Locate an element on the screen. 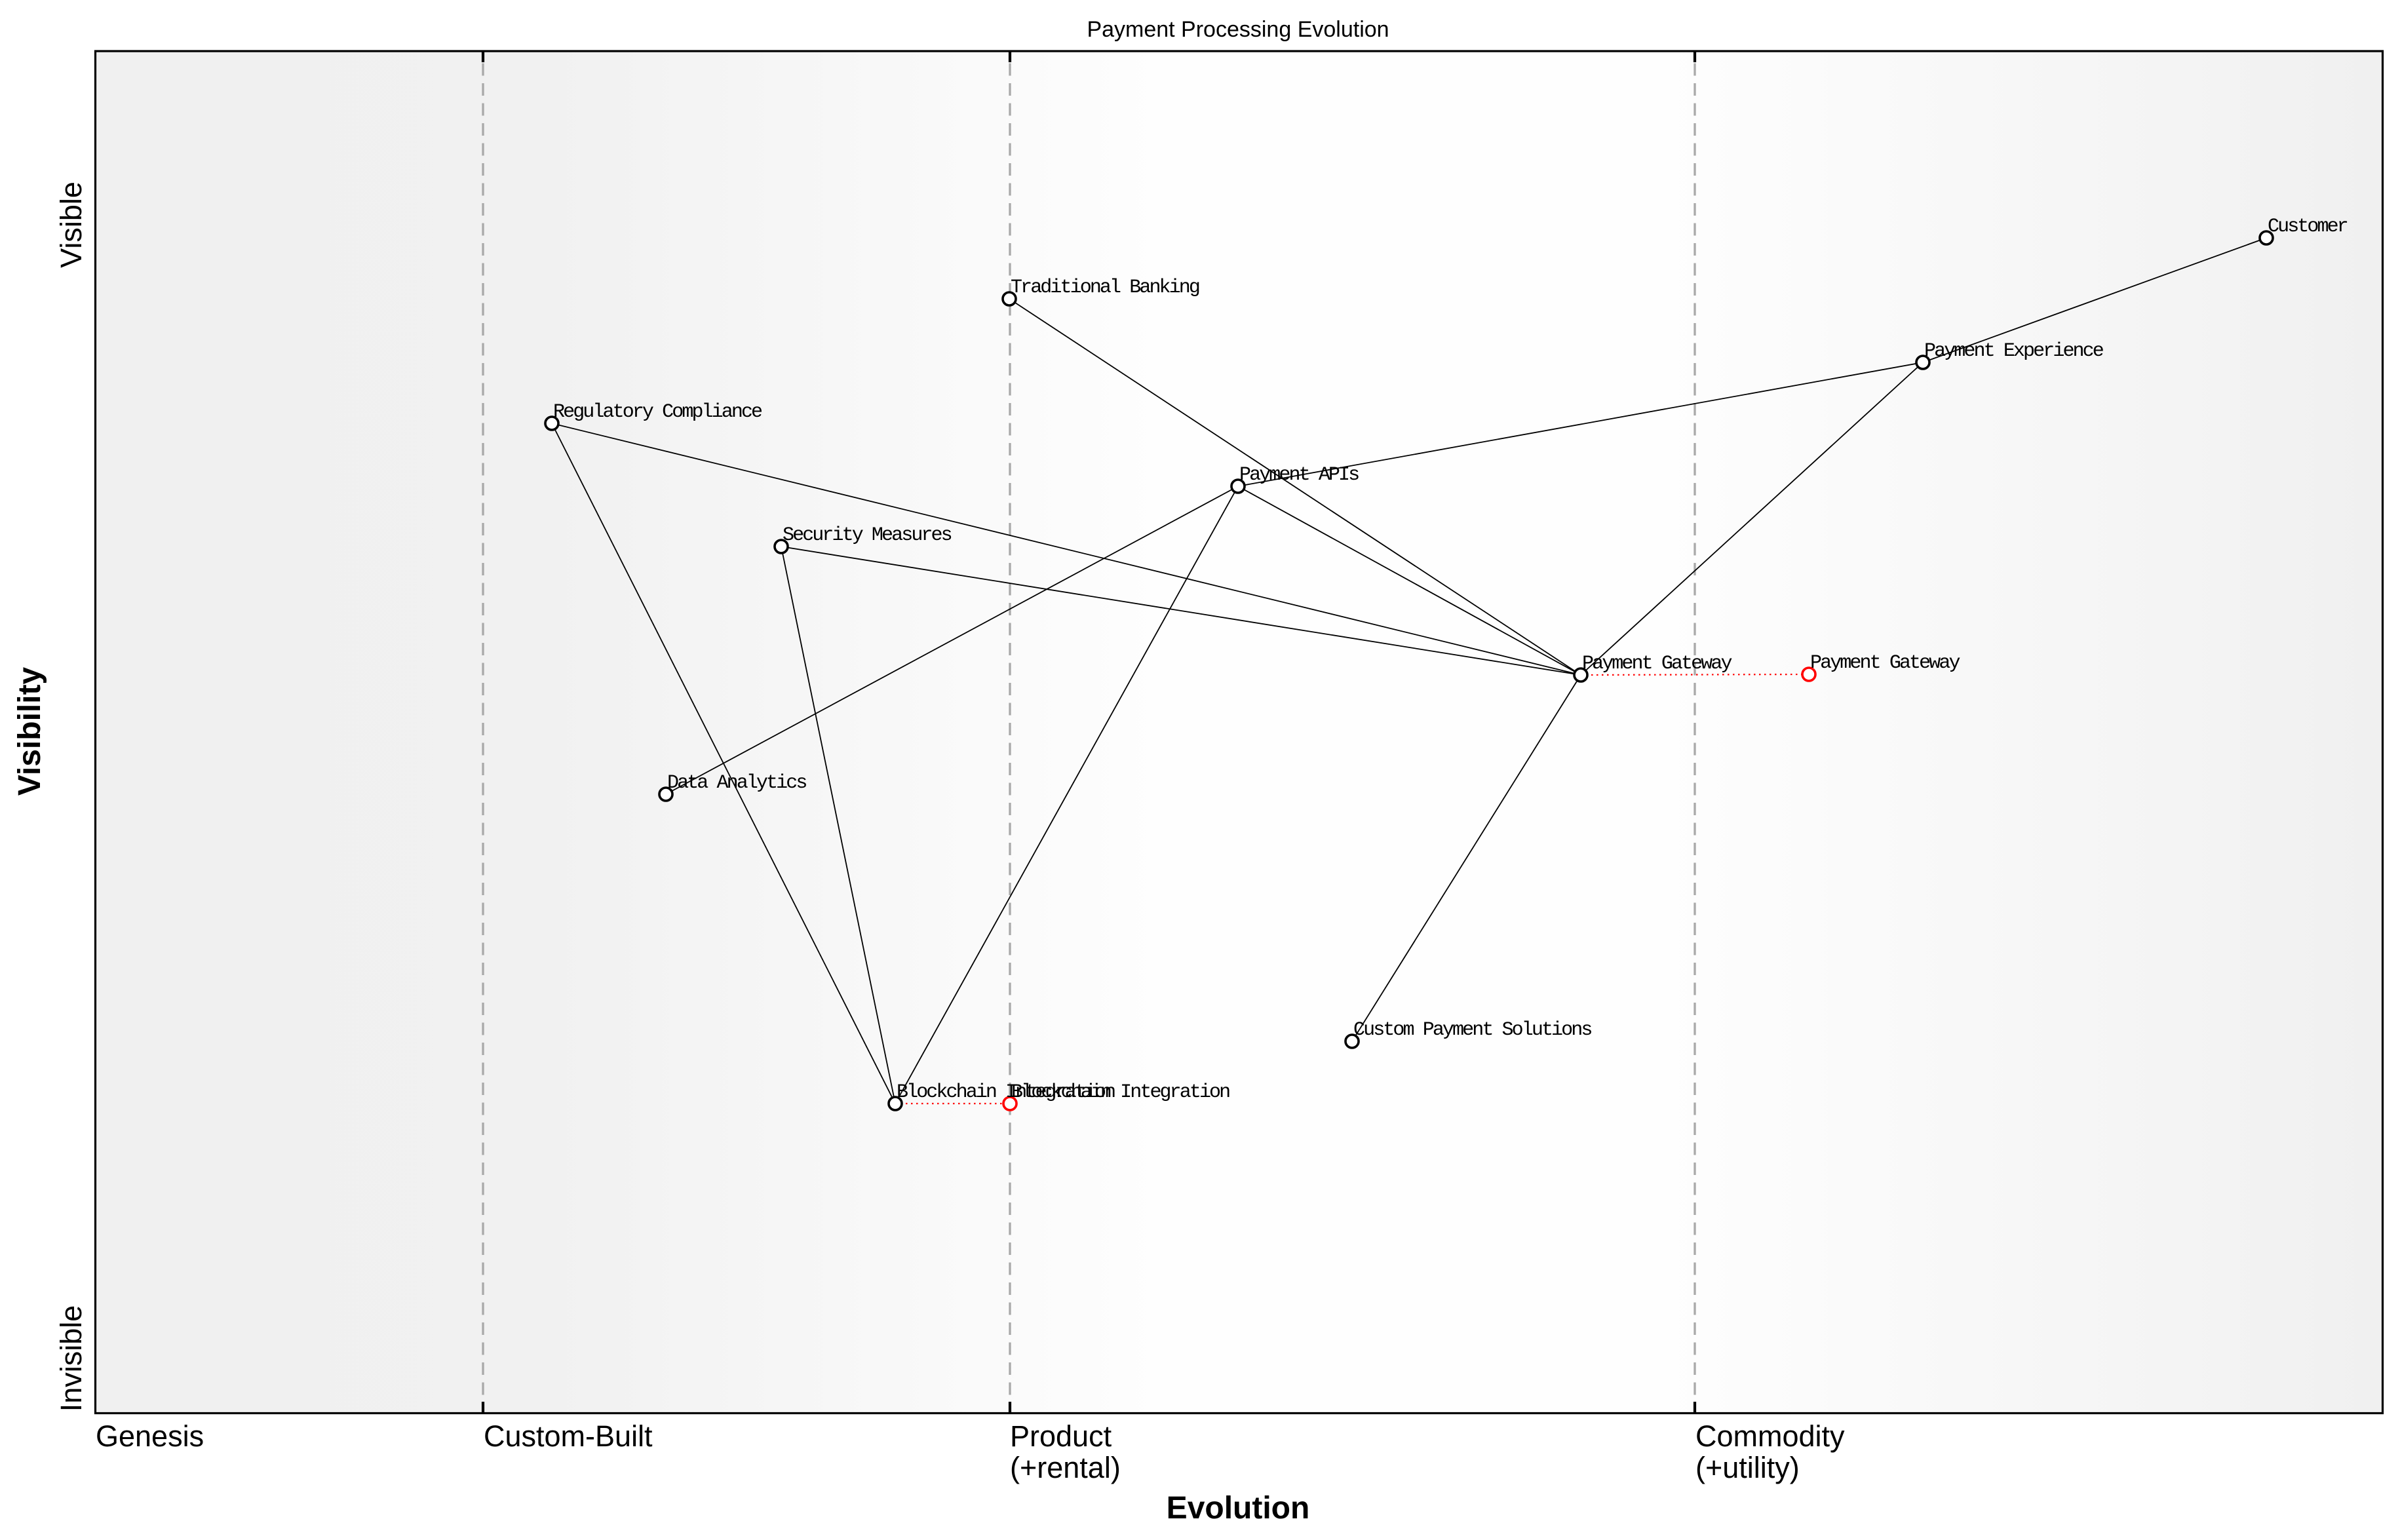 The image size is (2400, 1540). svg-text: Regulatory Compliance is located at coordinates (657, 412).